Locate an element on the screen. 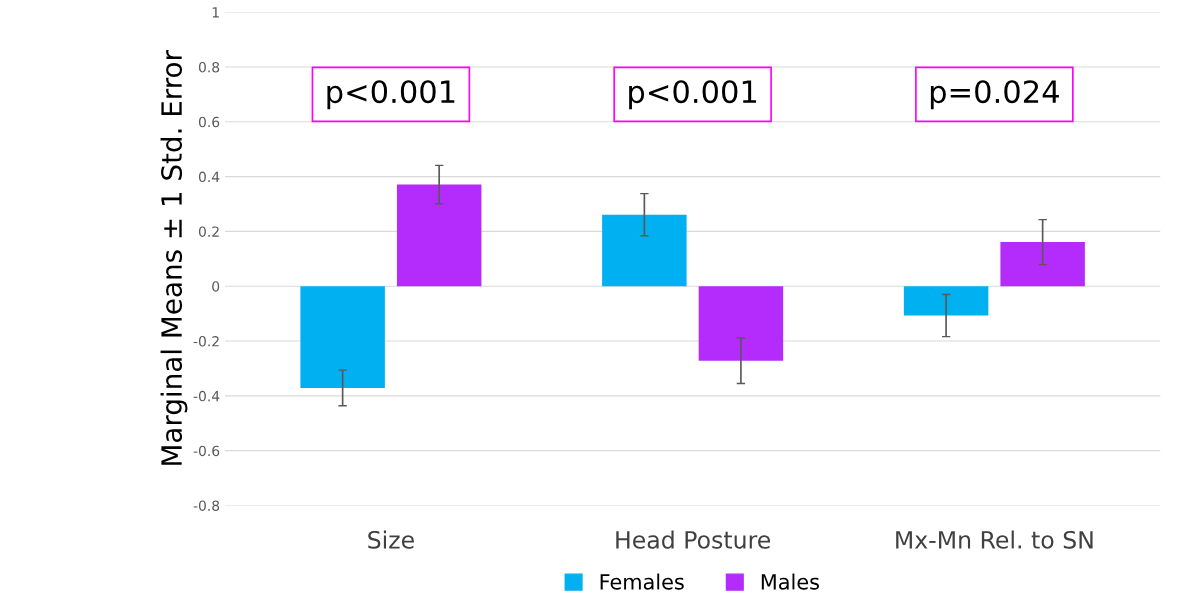  annotation: p=0.024 is located at coordinates (994, 95).